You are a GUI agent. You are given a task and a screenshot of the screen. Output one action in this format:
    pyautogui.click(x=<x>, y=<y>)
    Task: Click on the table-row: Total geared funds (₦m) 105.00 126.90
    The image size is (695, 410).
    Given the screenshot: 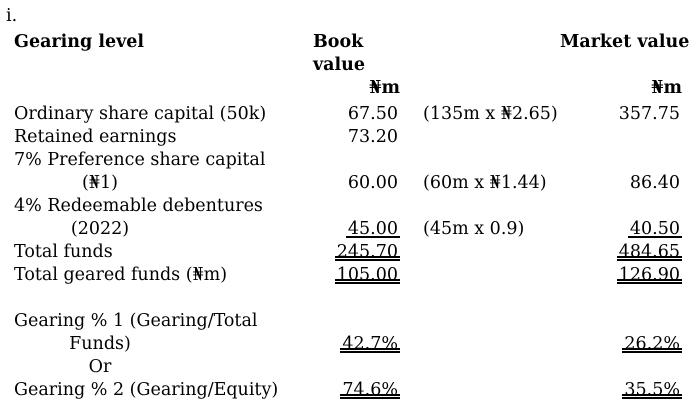 What is the action you would take?
    pyautogui.click(x=349, y=275)
    